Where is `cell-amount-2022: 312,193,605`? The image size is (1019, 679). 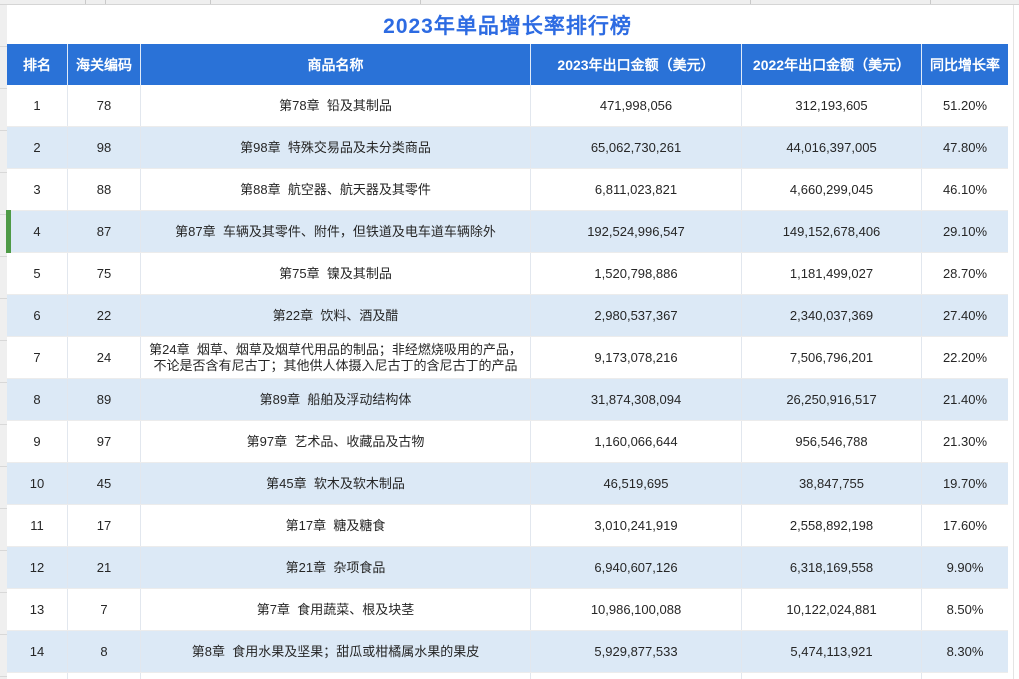
cell-amount-2022: 312,193,605 is located at coordinates (832, 105).